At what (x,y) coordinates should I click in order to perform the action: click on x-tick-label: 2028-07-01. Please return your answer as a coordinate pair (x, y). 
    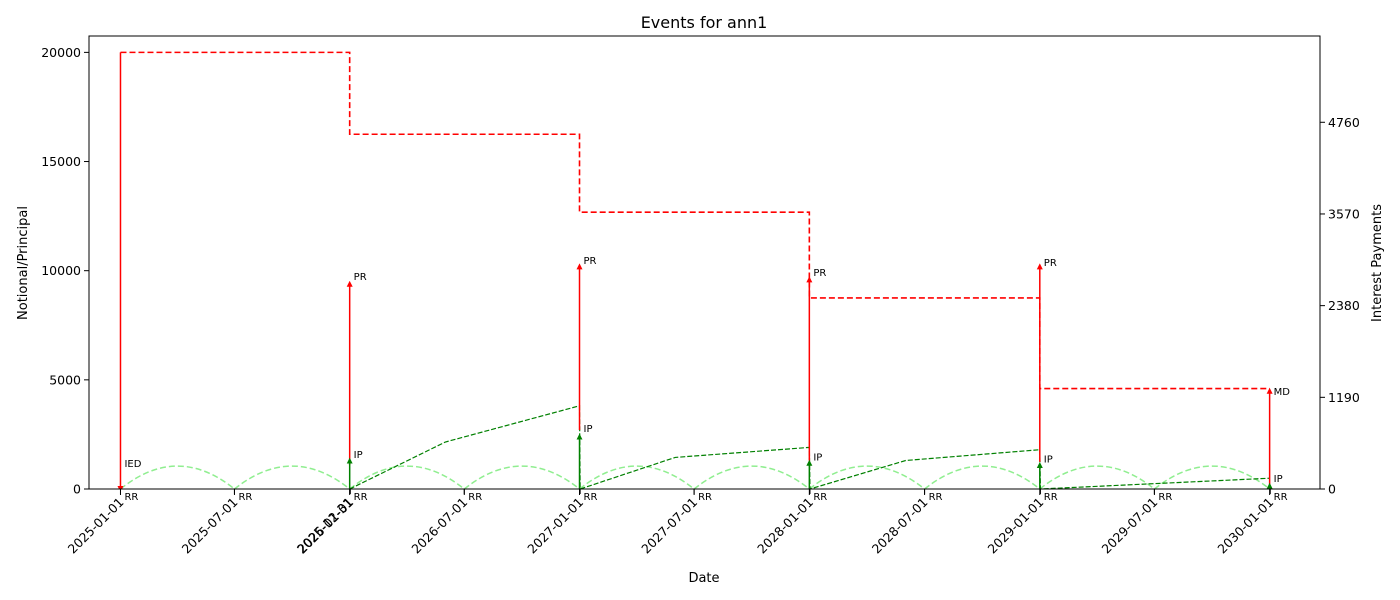
    Looking at the image, I should click on (900, 526).